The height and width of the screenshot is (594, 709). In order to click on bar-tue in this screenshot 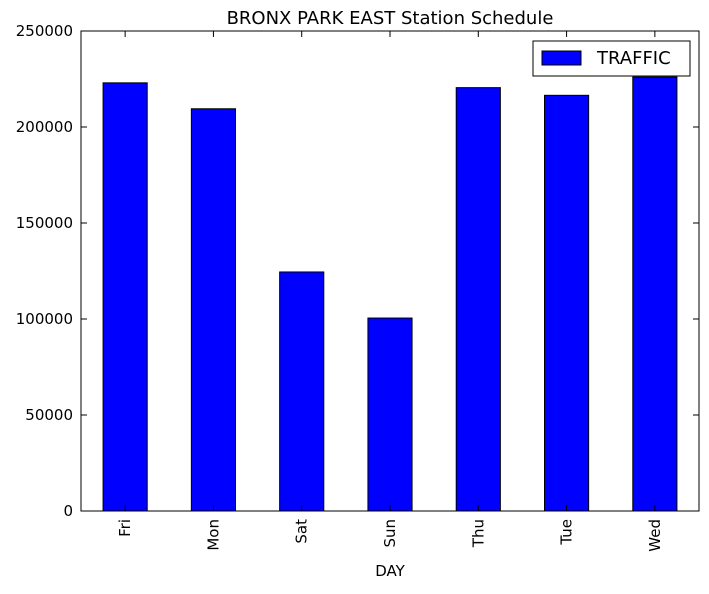, I will do `click(567, 303)`.